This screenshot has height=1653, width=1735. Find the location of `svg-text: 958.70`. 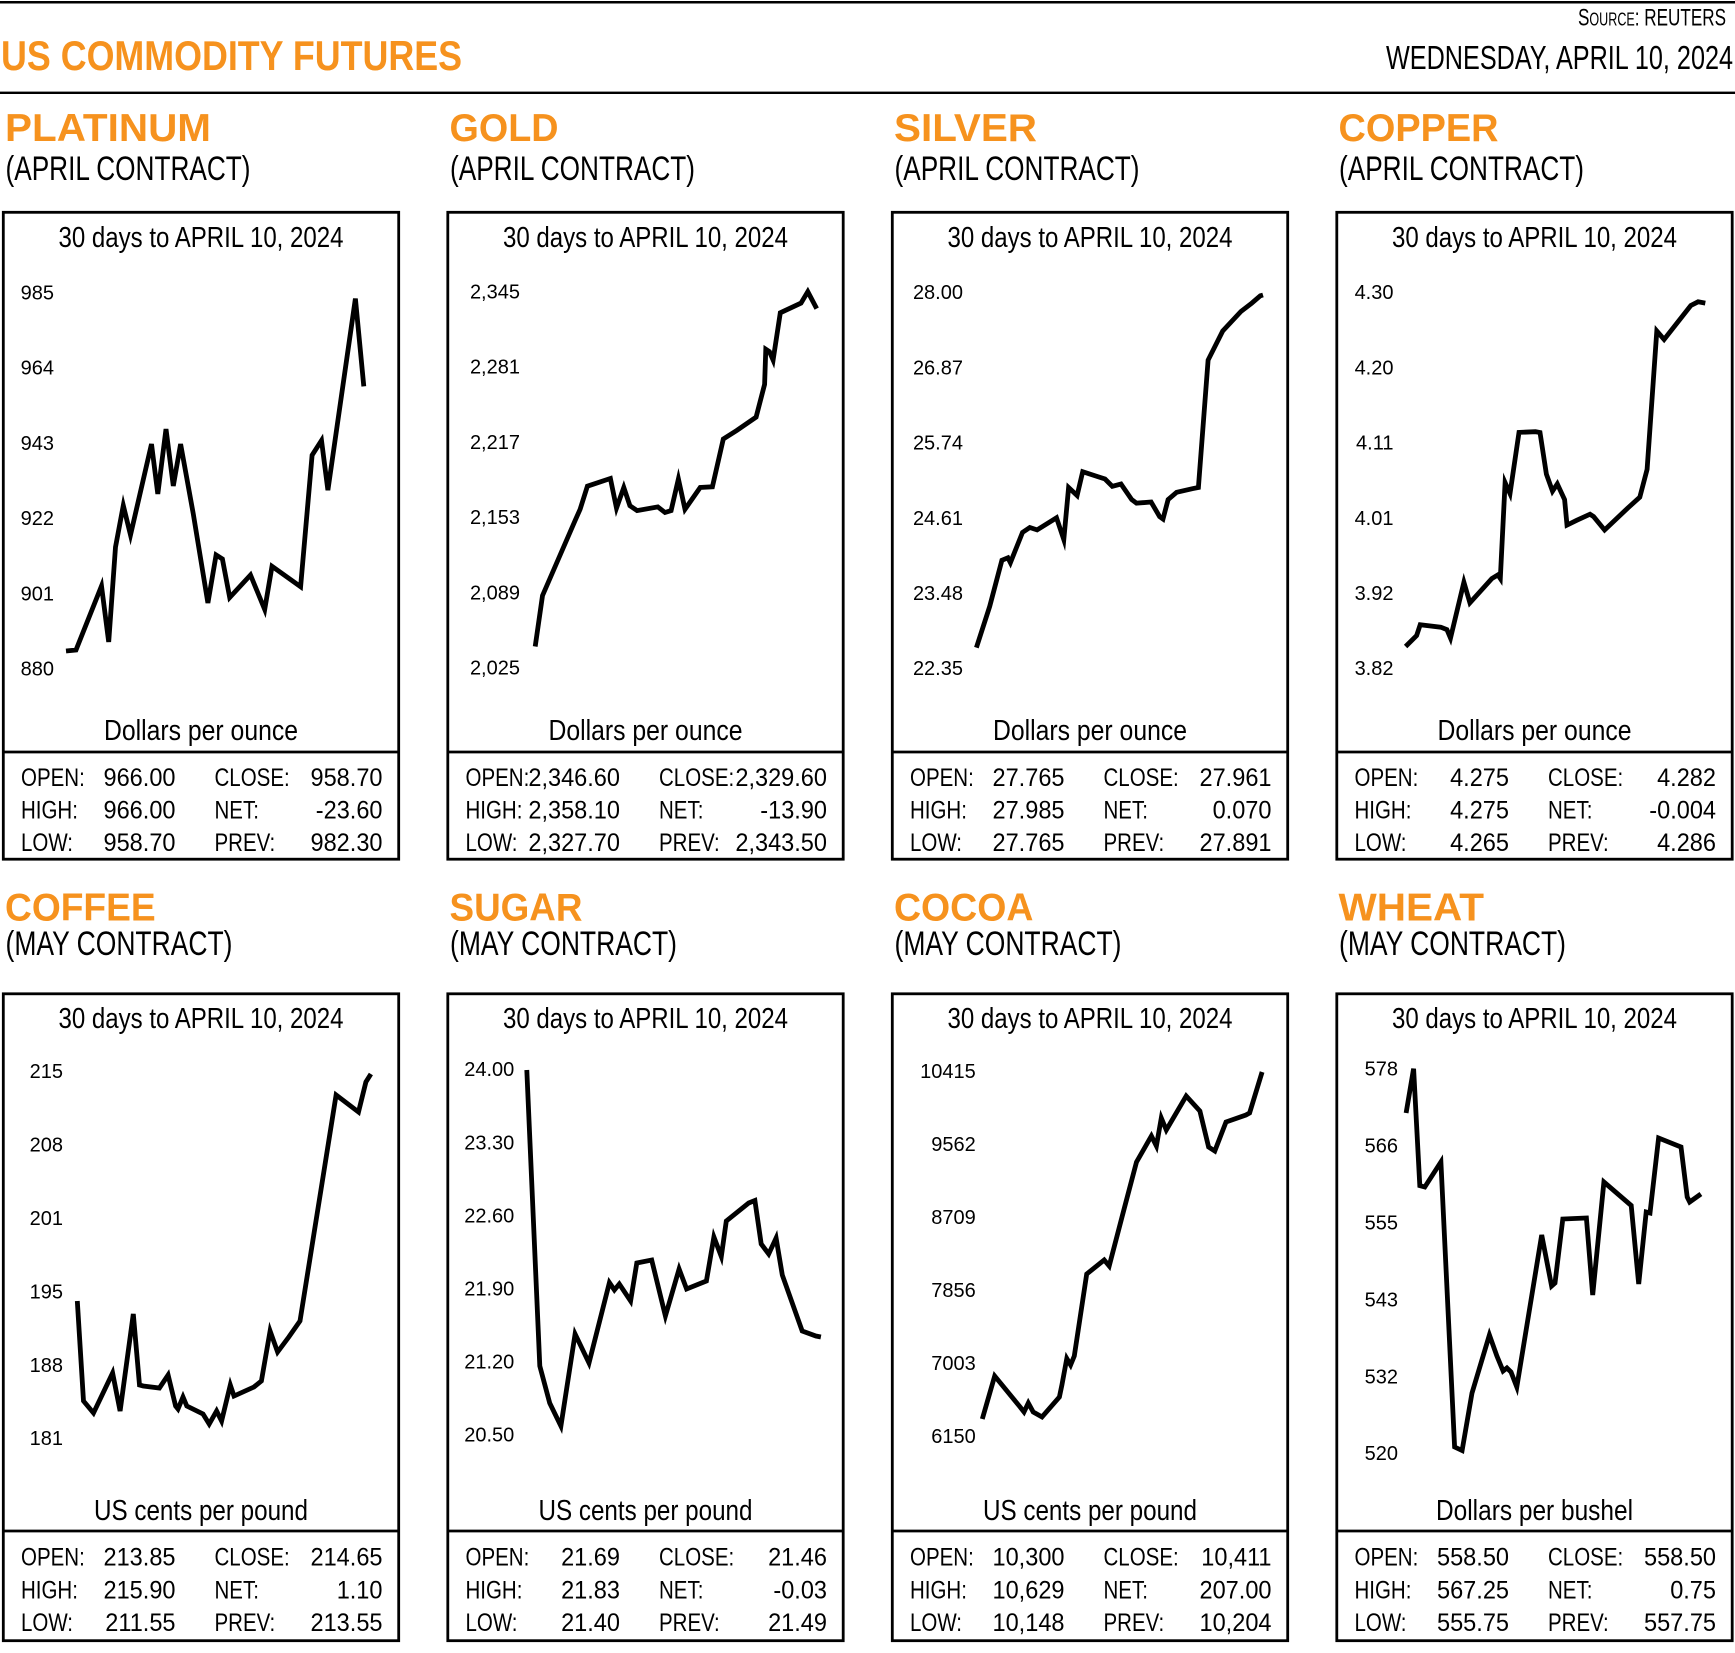

svg-text: 958.70 is located at coordinates (347, 778).